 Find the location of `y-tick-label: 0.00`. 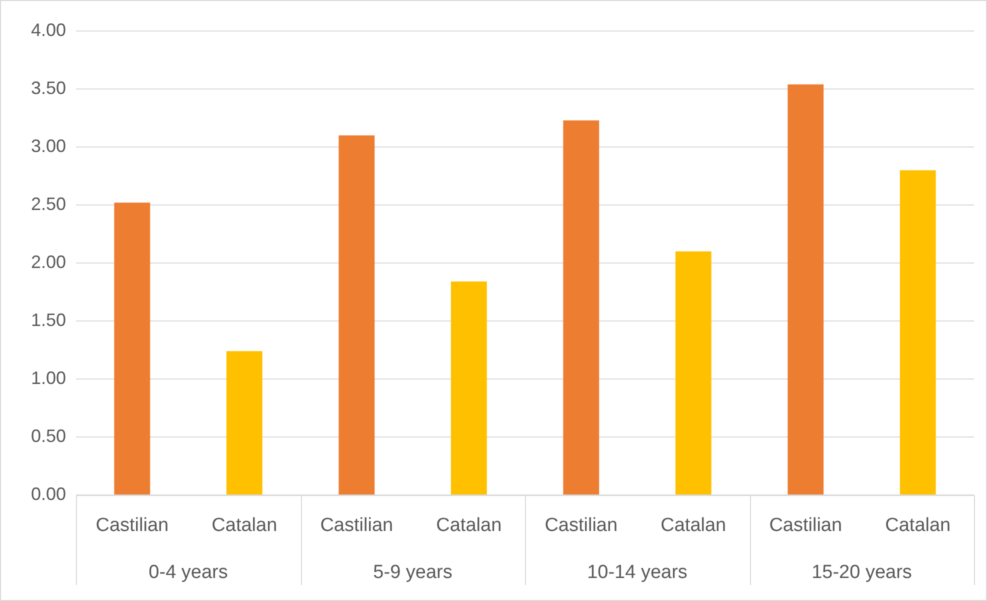

y-tick-label: 0.00 is located at coordinates (48, 494).